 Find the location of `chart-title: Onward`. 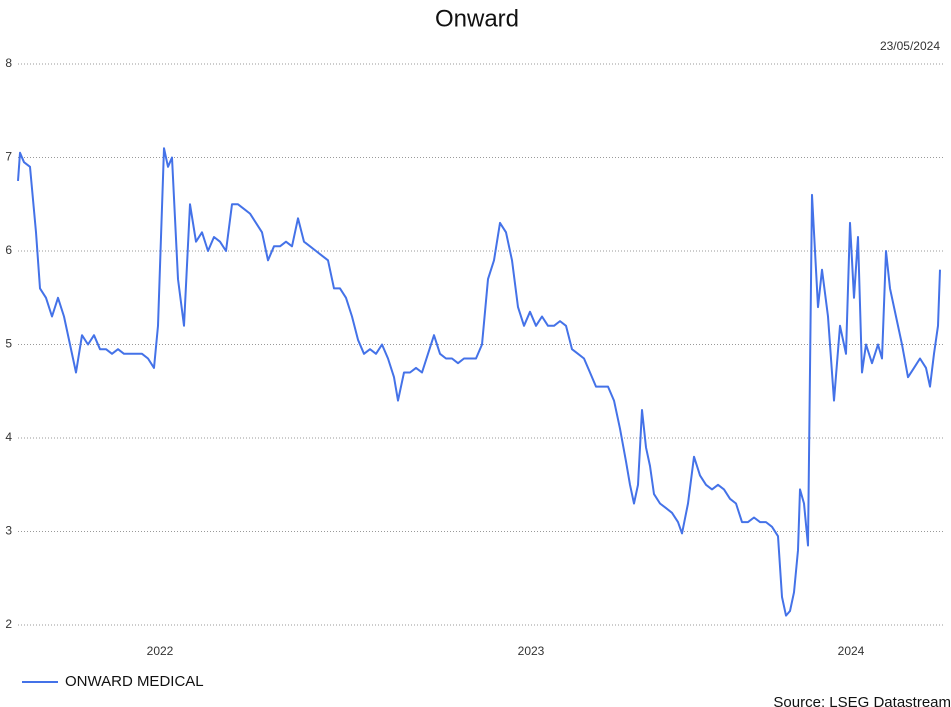

chart-title: Onward is located at coordinates (477, 18).